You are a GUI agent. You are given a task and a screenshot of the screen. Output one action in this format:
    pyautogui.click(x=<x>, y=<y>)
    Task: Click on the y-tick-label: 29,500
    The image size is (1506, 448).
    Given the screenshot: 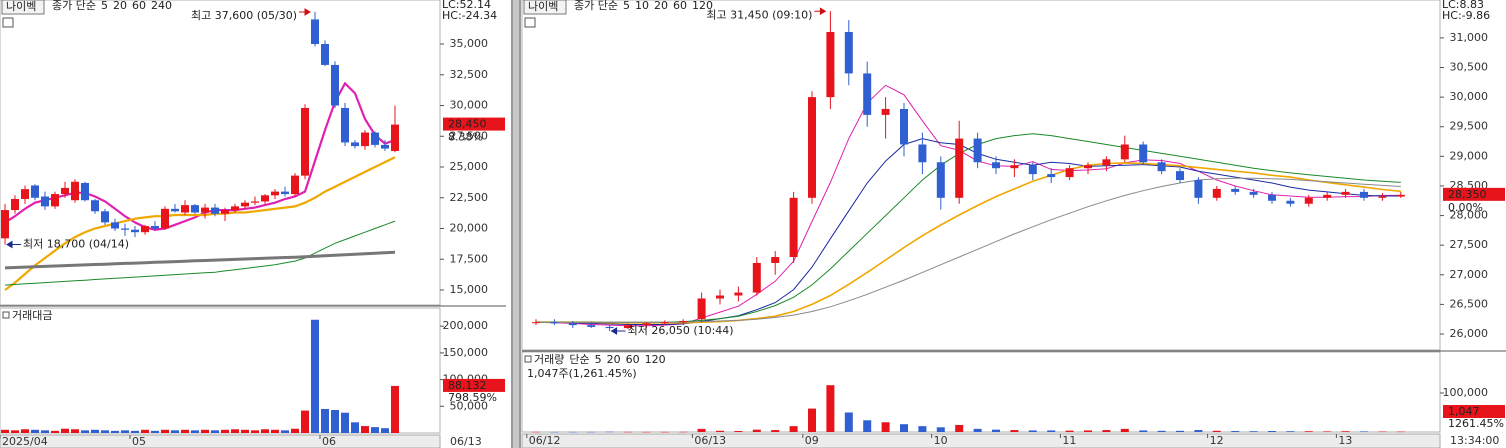 What is the action you would take?
    pyautogui.click(x=1469, y=126)
    